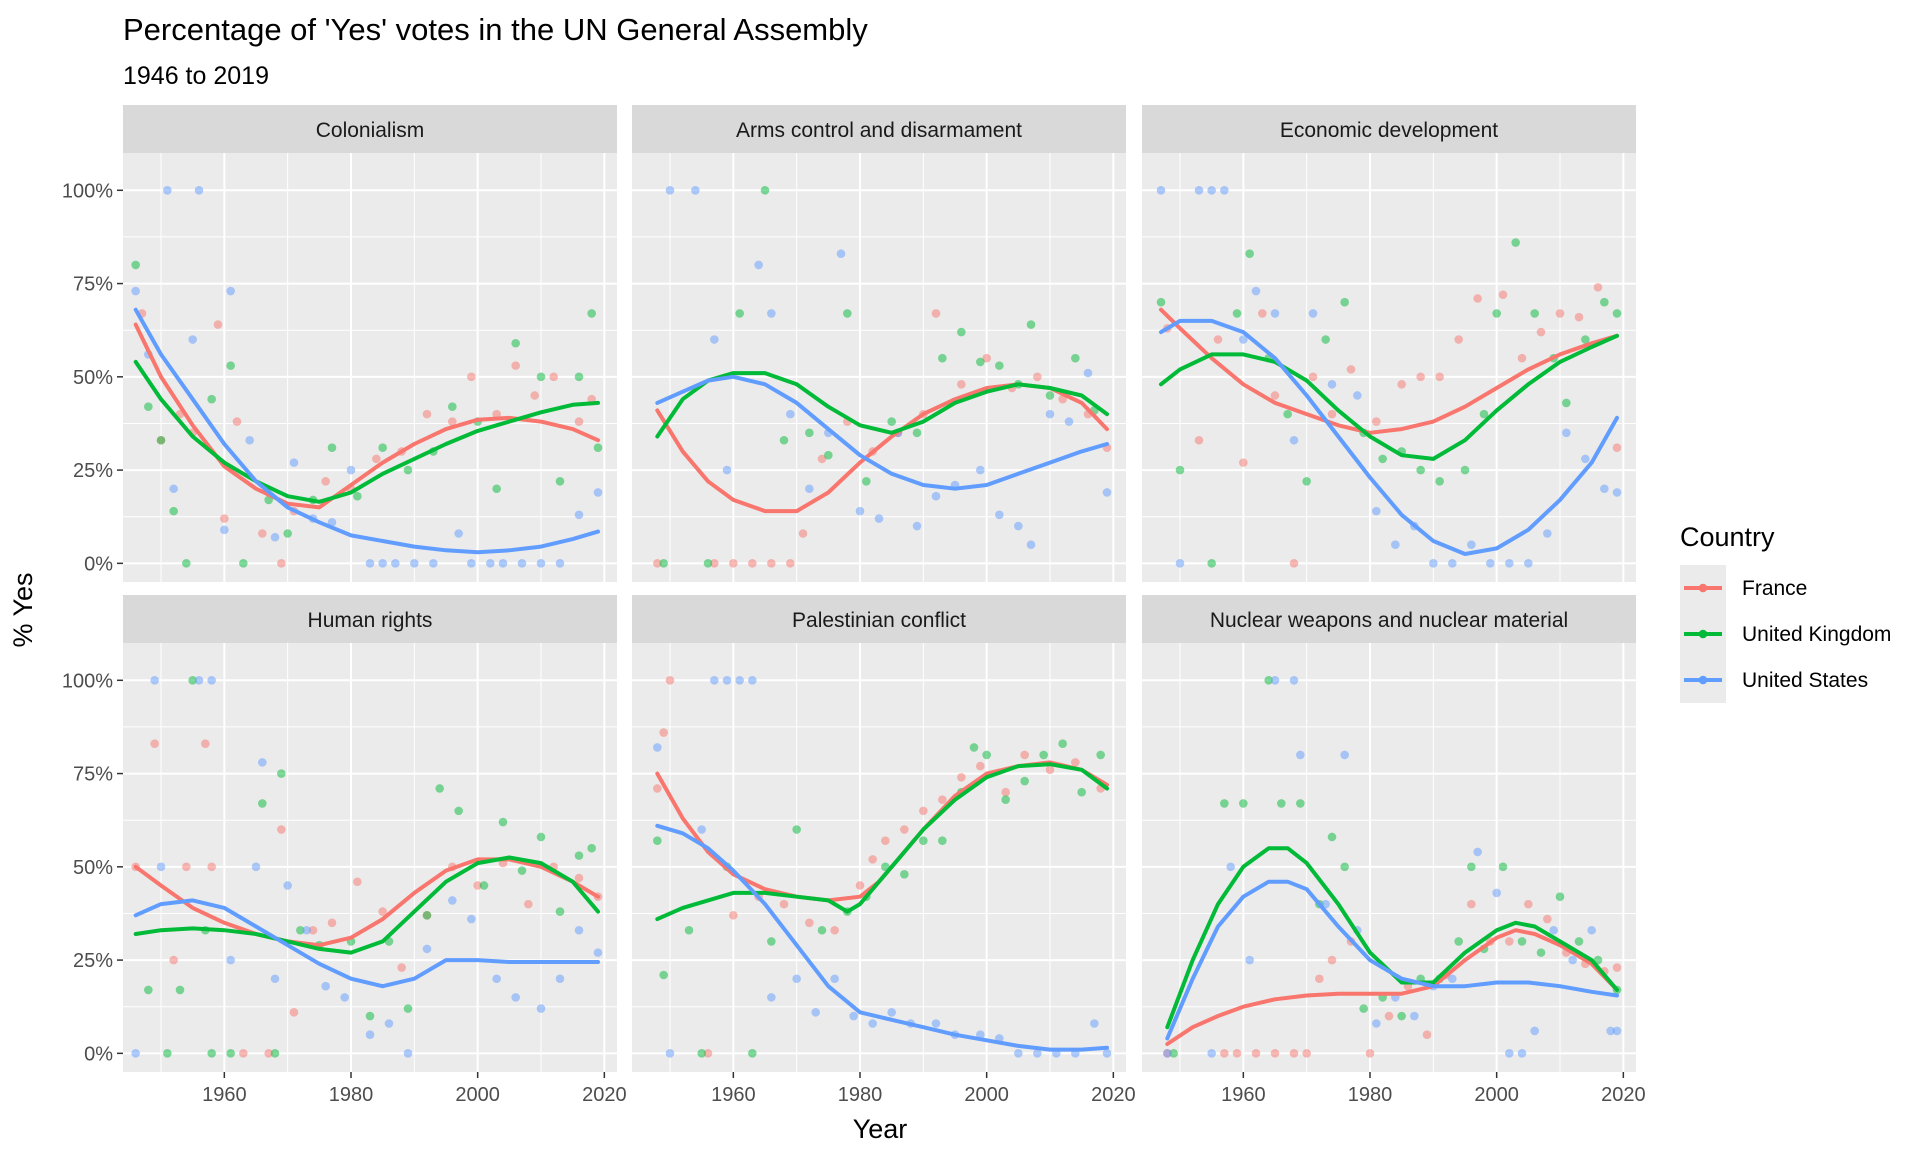 This screenshot has height=1157, width=1920. What do you see at coordinates (1816, 634) in the screenshot?
I see `legend-label-united-kingdom: United Kingdom` at bounding box center [1816, 634].